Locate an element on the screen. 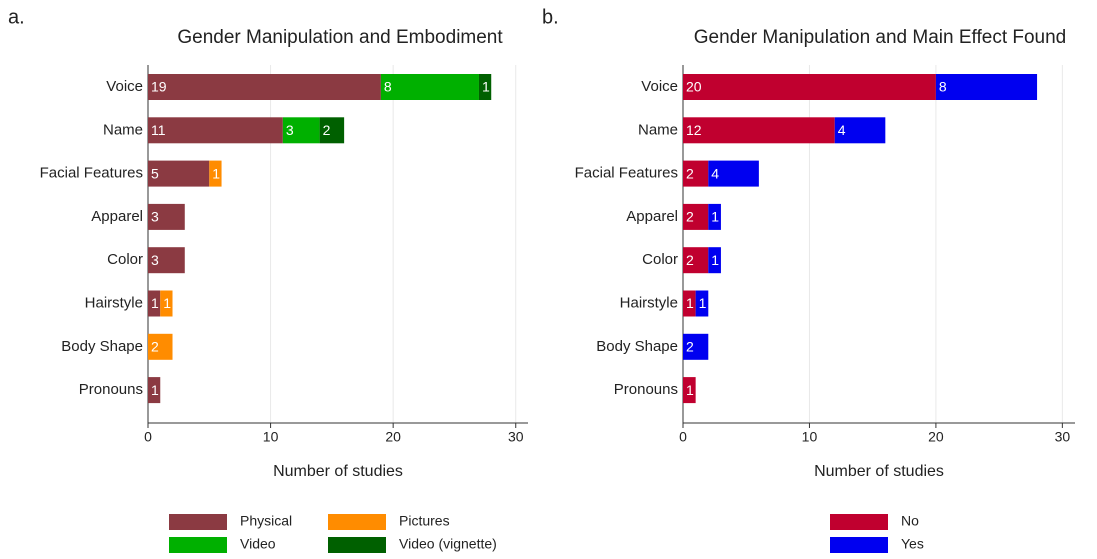 The width and height of the screenshot is (1097, 559). legend-label: Video (vignette) is located at coordinates (448, 544).